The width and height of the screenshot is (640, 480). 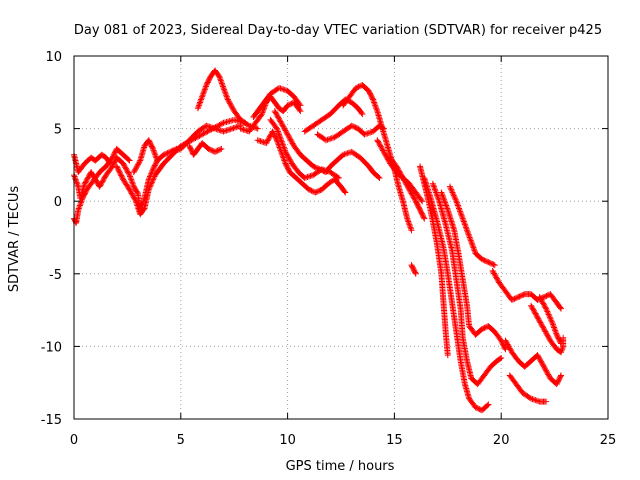 I want to click on y-tick-label: -10, so click(x=51, y=347).